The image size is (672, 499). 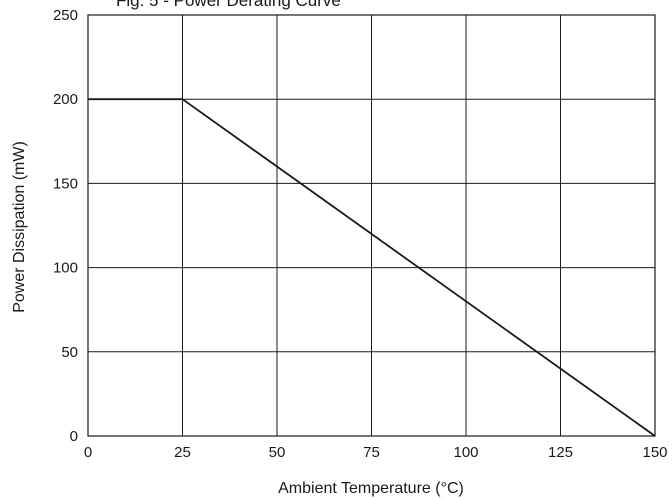 I want to click on y-axis-label: Power Dissipation (mW), so click(x=19, y=227).